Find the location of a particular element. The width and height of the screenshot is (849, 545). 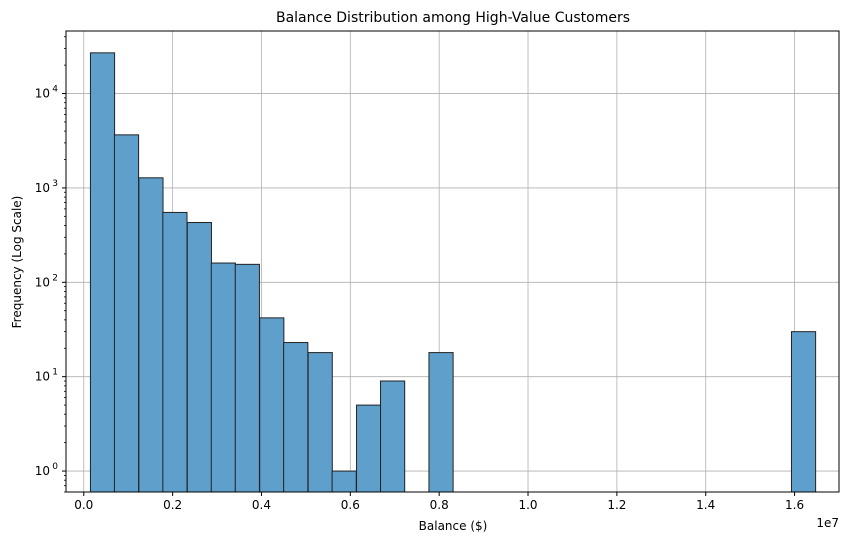

y-tick-exponent: 3 is located at coordinates (55, 184).